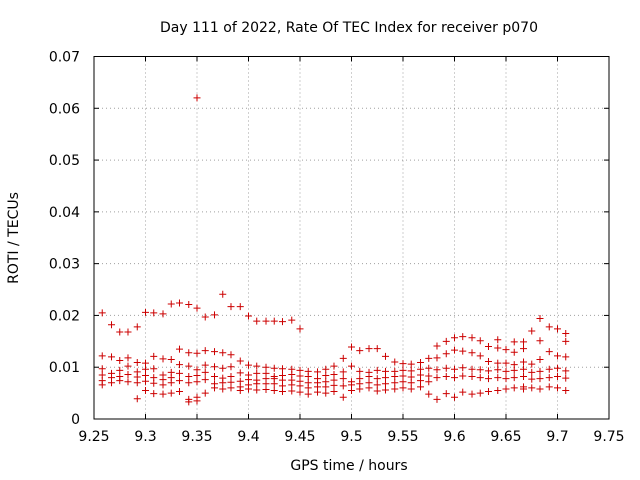  What do you see at coordinates (348, 466) in the screenshot?
I see `x-axis-label: GPS time / hours` at bounding box center [348, 466].